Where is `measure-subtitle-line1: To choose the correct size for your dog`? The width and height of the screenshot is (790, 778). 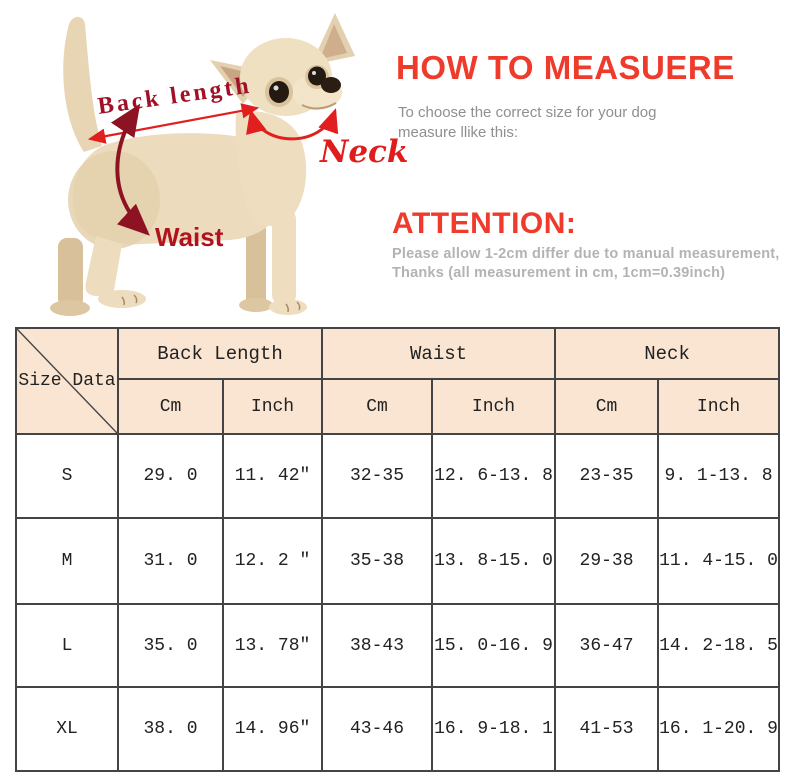 measure-subtitle-line1: To choose the correct size for your dog is located at coordinates (527, 112).